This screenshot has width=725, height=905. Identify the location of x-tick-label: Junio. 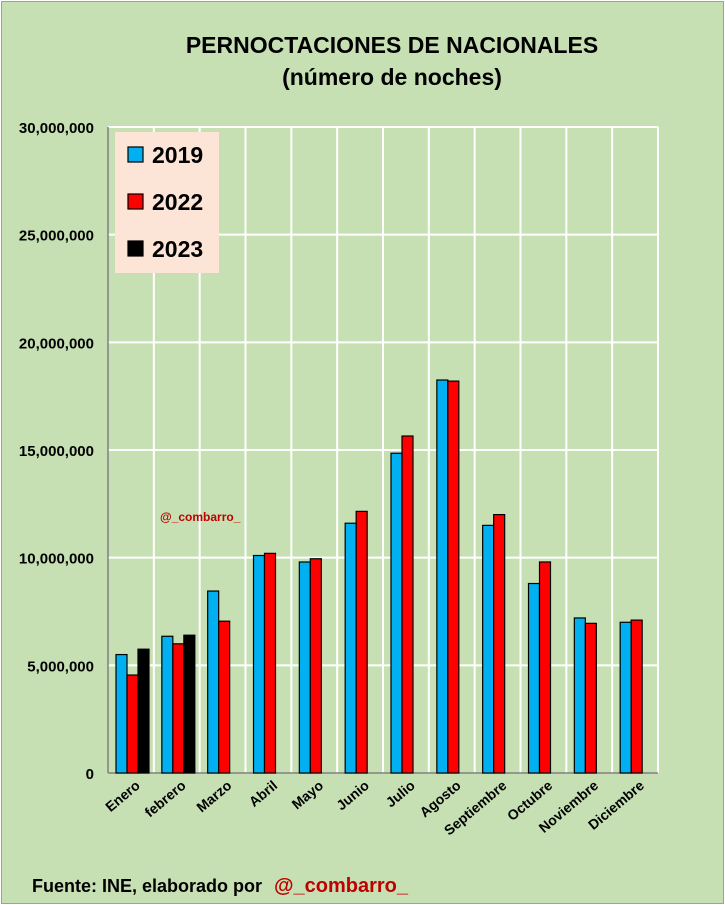
(352, 795).